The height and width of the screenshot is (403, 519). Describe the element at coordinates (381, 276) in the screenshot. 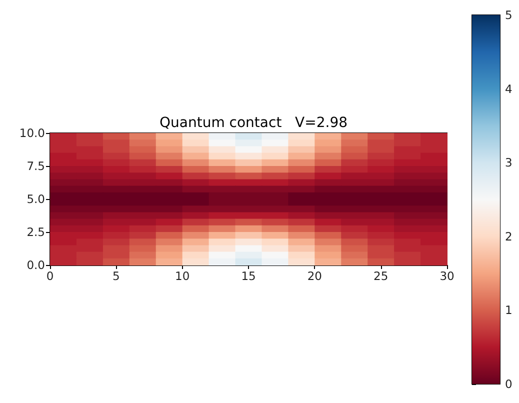

I see `x-tick-label: 25` at that location.